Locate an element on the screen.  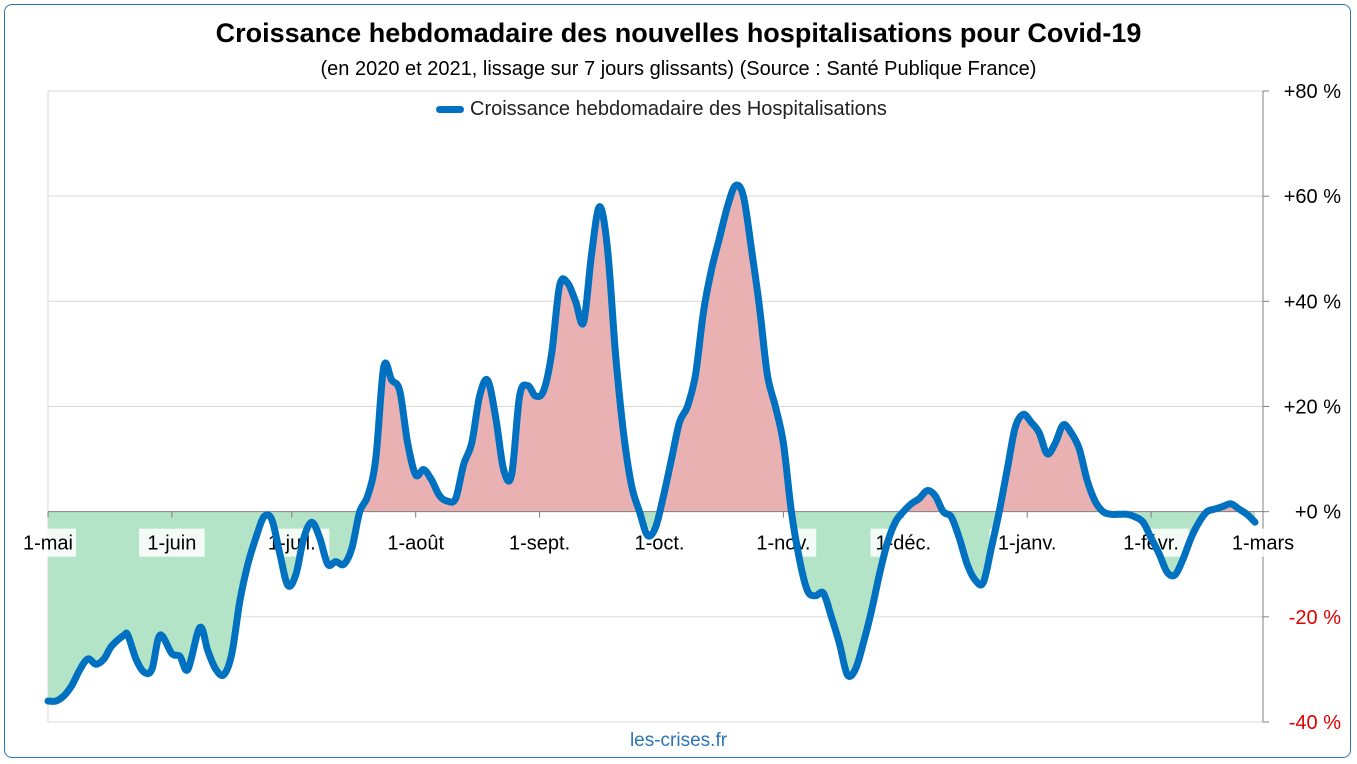
x-tick-label: 1-août is located at coordinates (415, 544).